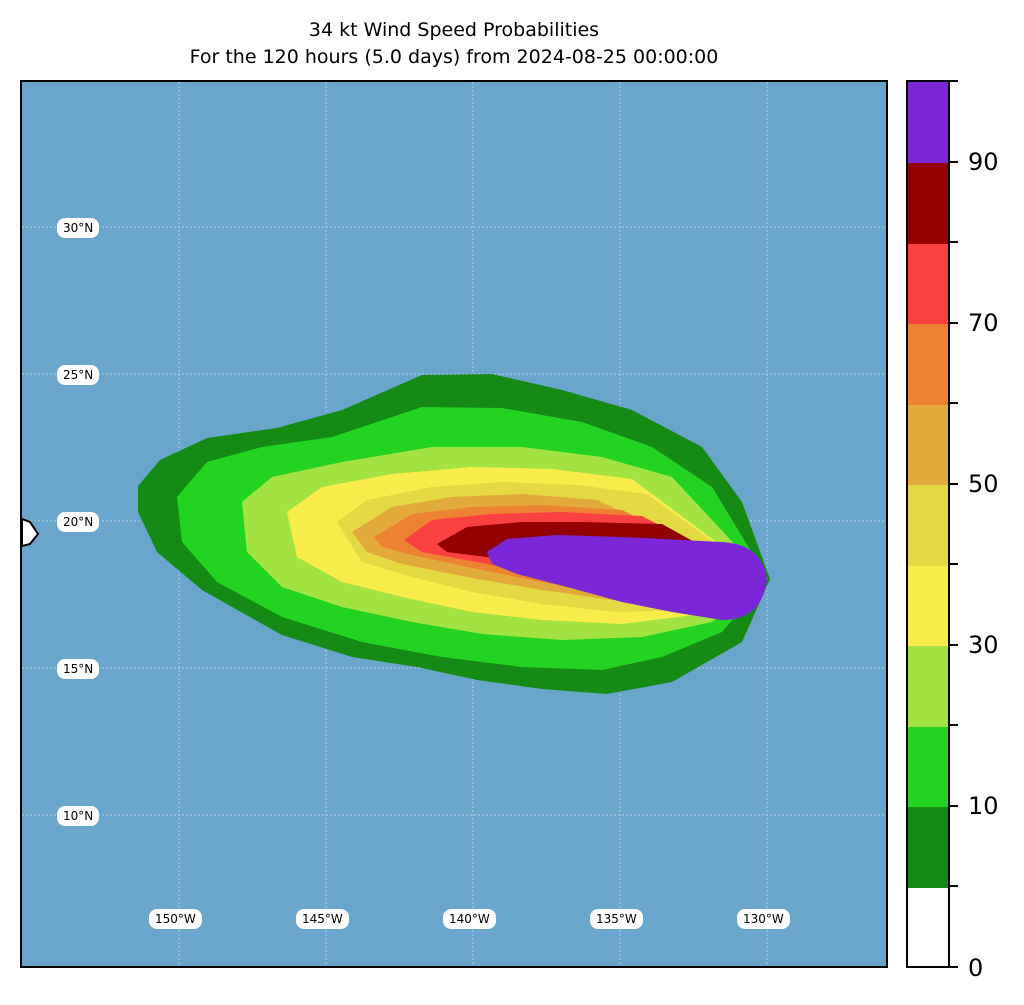 The width and height of the screenshot is (1024, 1005). What do you see at coordinates (763, 919) in the screenshot?
I see `lon-label-130w: 130°W` at bounding box center [763, 919].